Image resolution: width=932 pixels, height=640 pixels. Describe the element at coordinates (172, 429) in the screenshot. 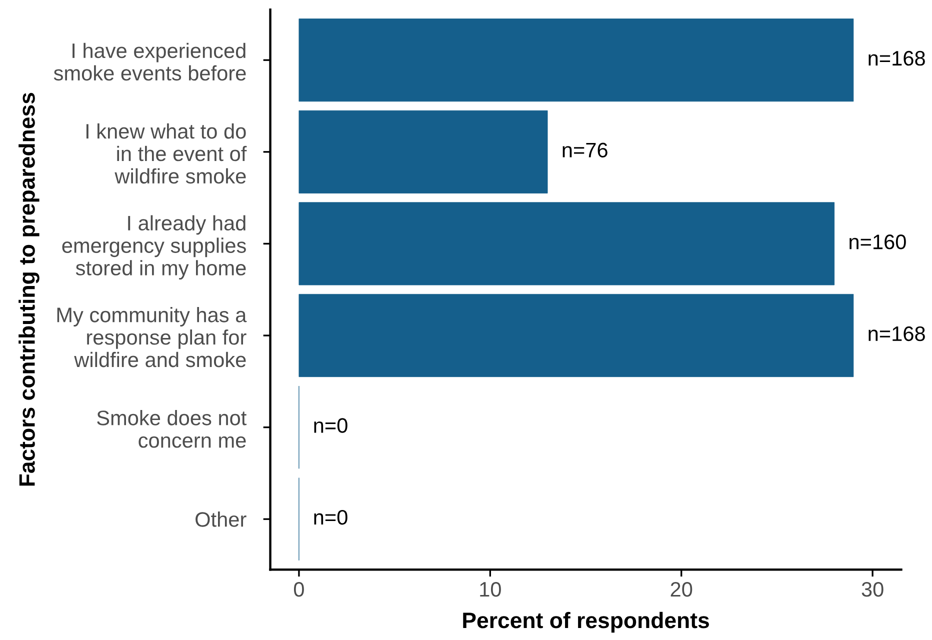

I see `y-tick-label: Smoke does not concern me` at that location.